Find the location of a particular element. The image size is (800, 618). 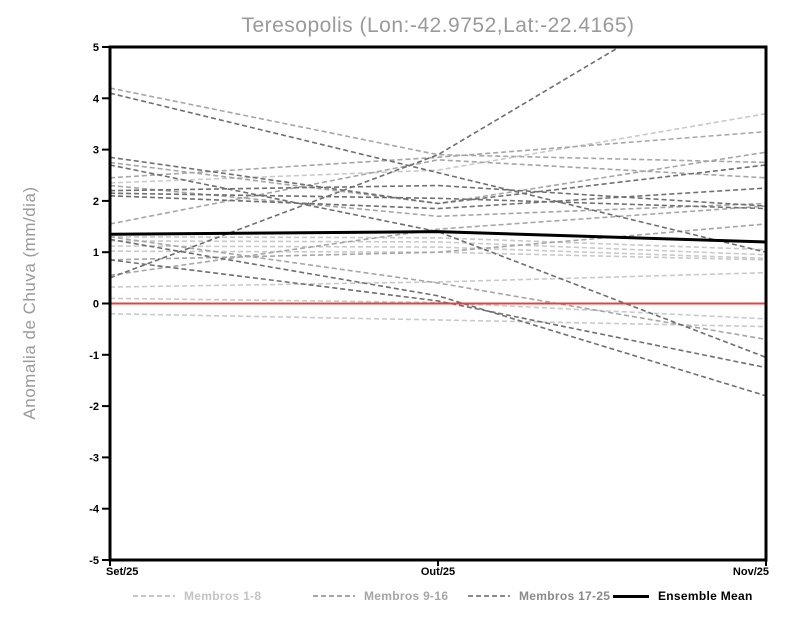

y-tick-label: 3 is located at coordinates (96, 151).